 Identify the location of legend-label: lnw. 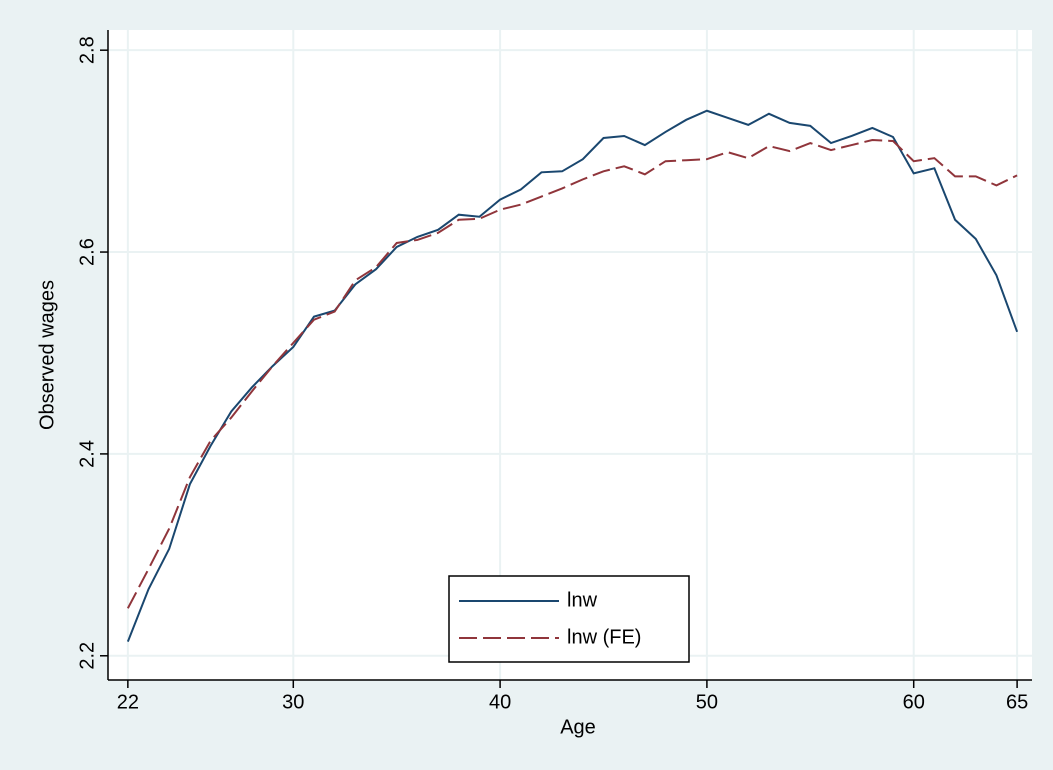
(582, 600).